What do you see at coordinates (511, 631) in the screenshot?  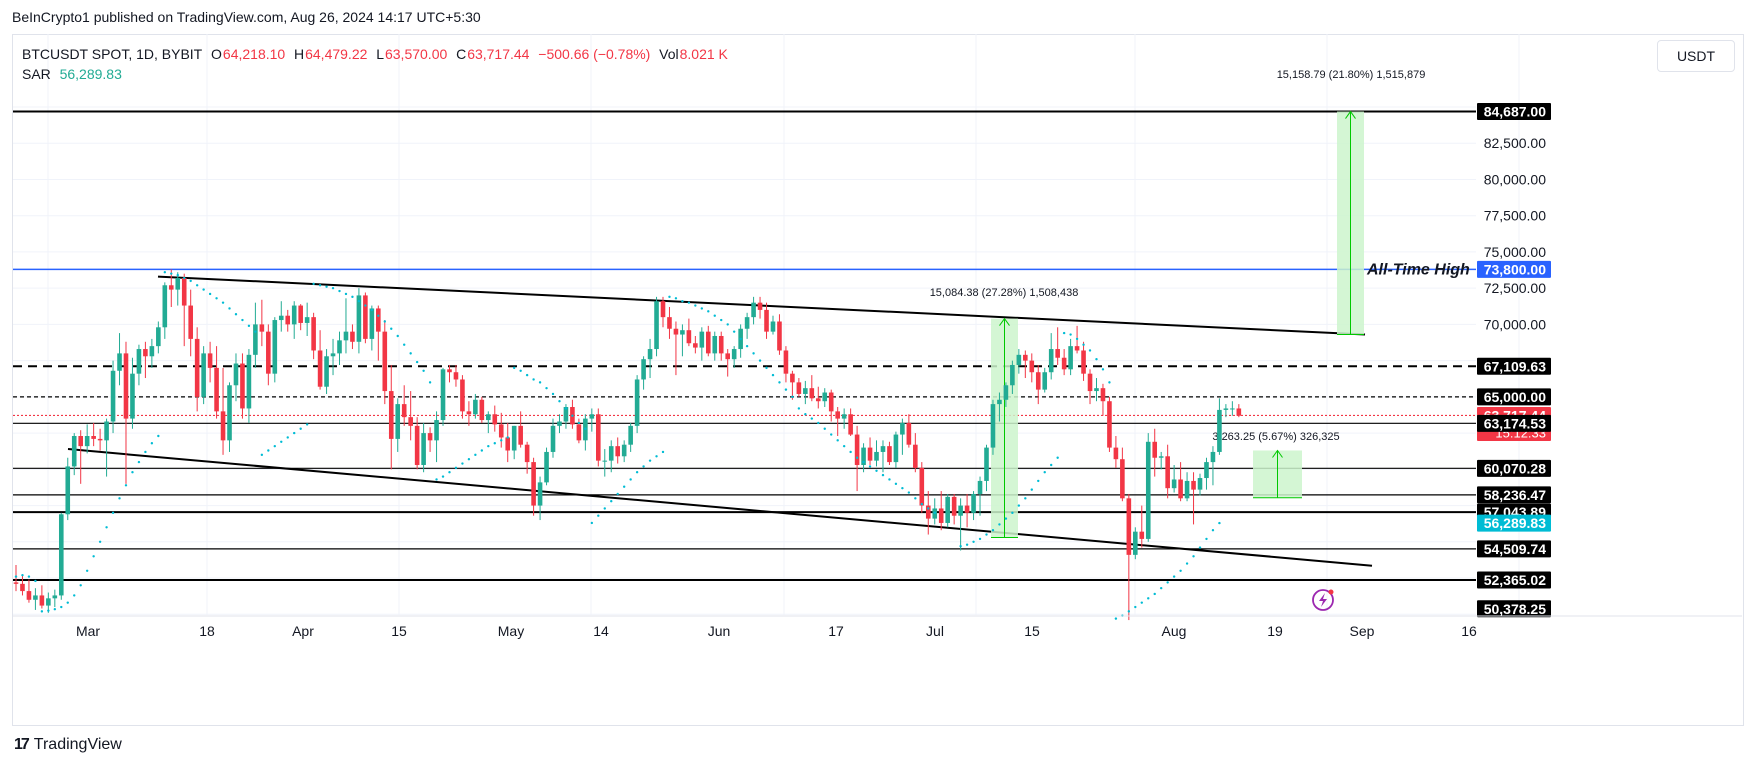 I see `time-axis-tick: May` at bounding box center [511, 631].